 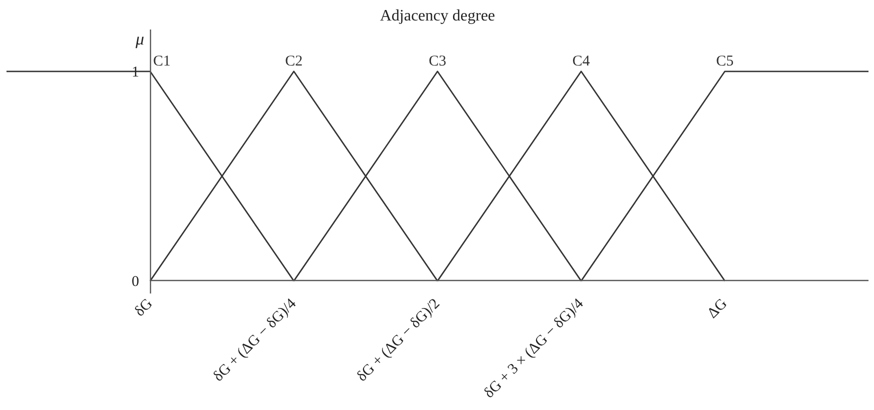 I want to click on series-label: C4, so click(x=581, y=61).